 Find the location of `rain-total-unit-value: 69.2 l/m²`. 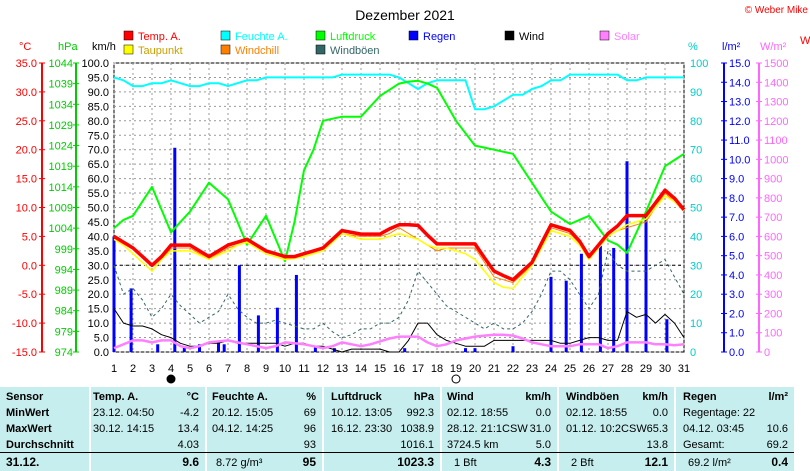

rain-total-unit-value: 69.2 l/m² is located at coordinates (709, 463).